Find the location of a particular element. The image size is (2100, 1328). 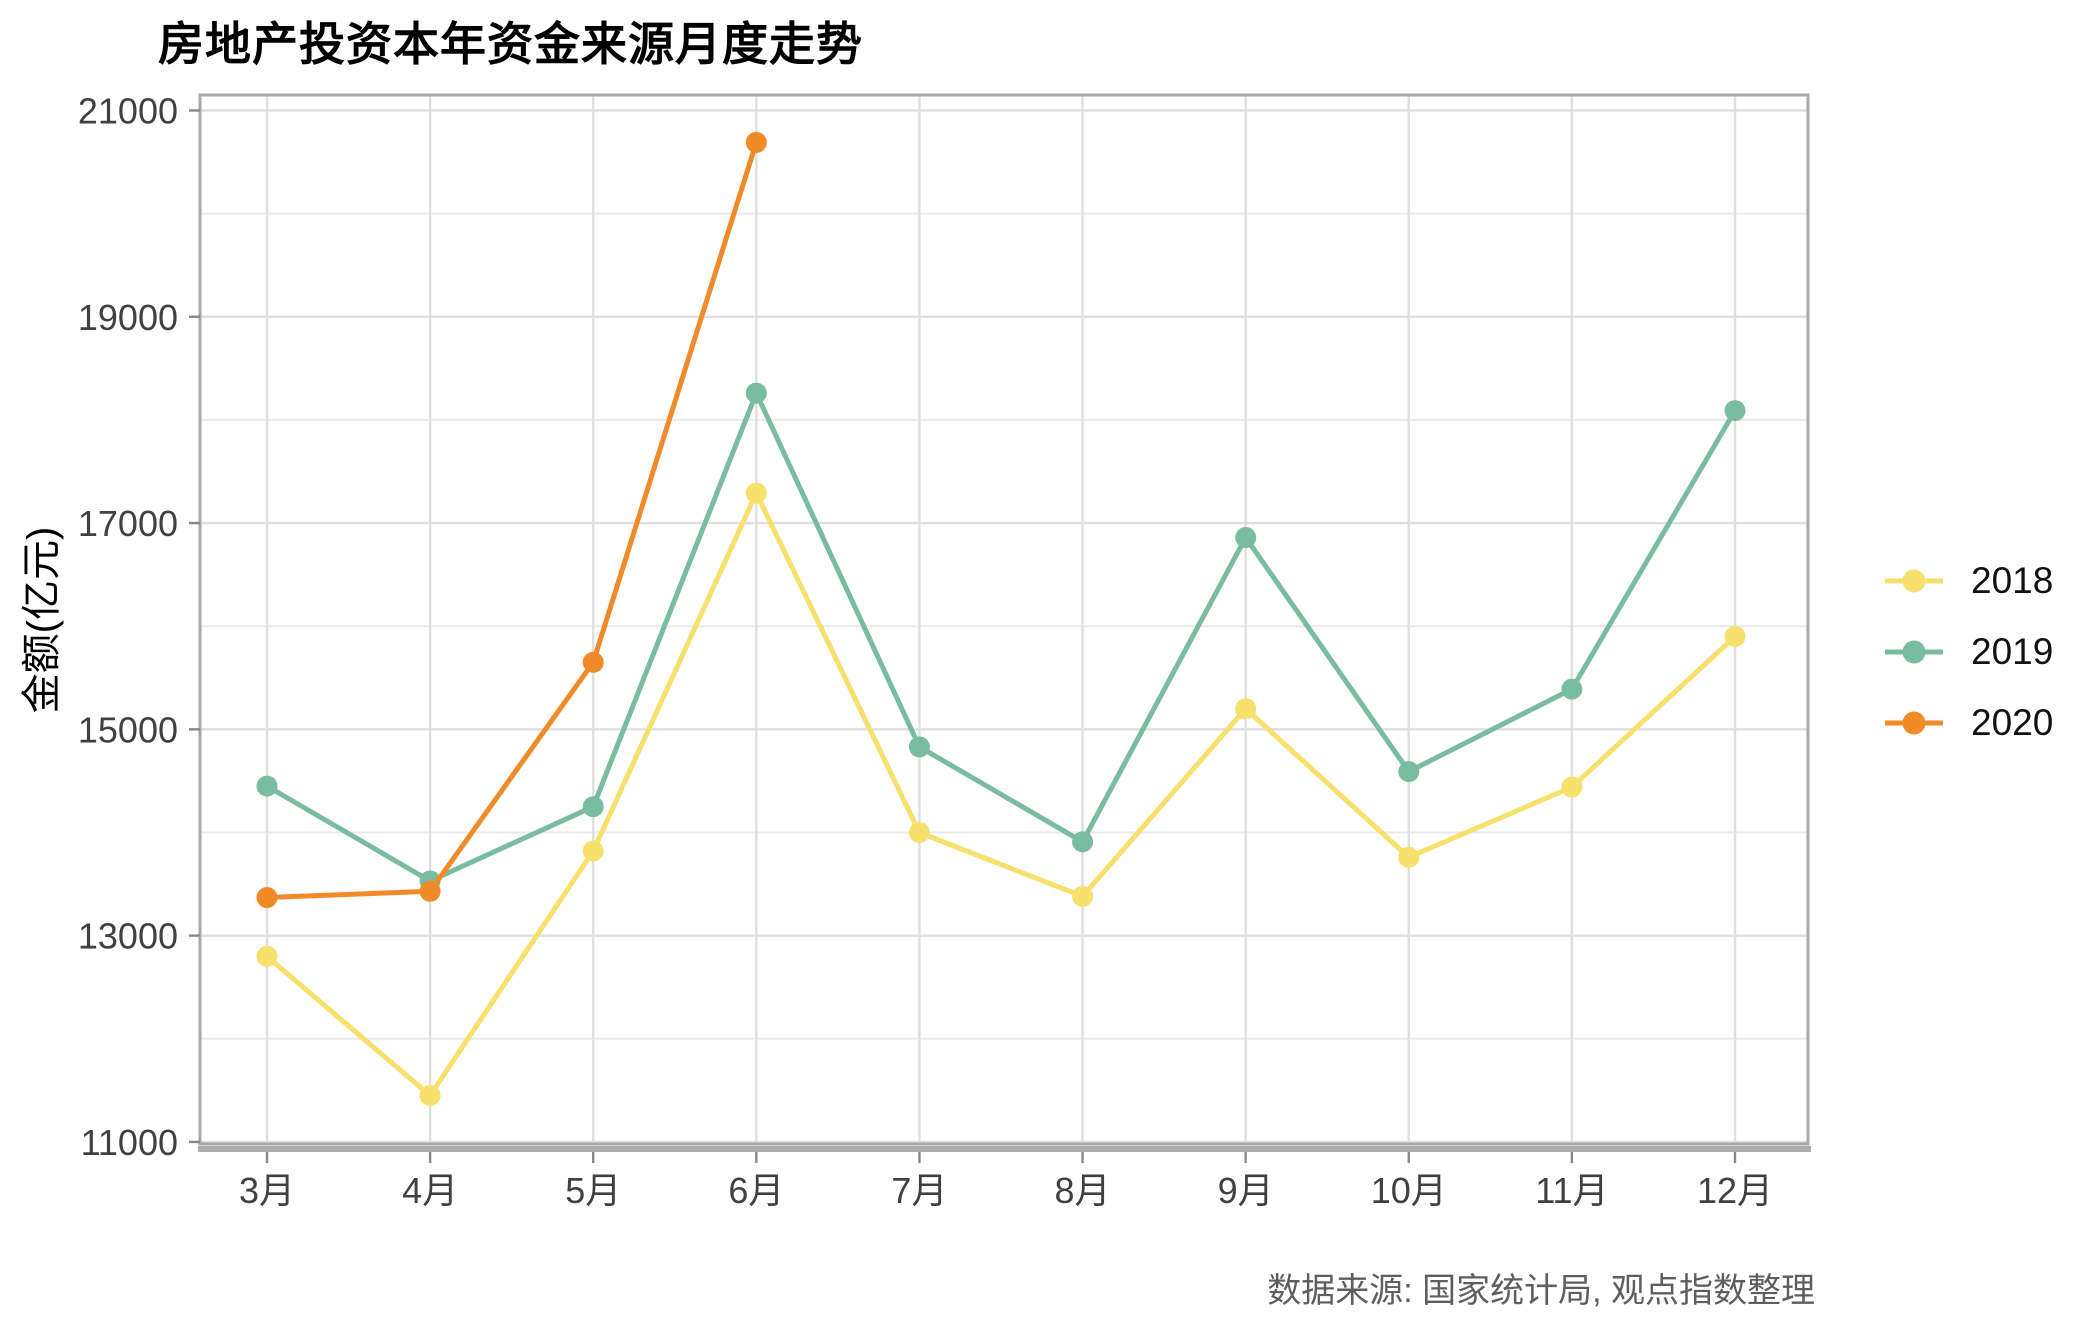

legend-item-2019: 2019 is located at coordinates (1969, 652).